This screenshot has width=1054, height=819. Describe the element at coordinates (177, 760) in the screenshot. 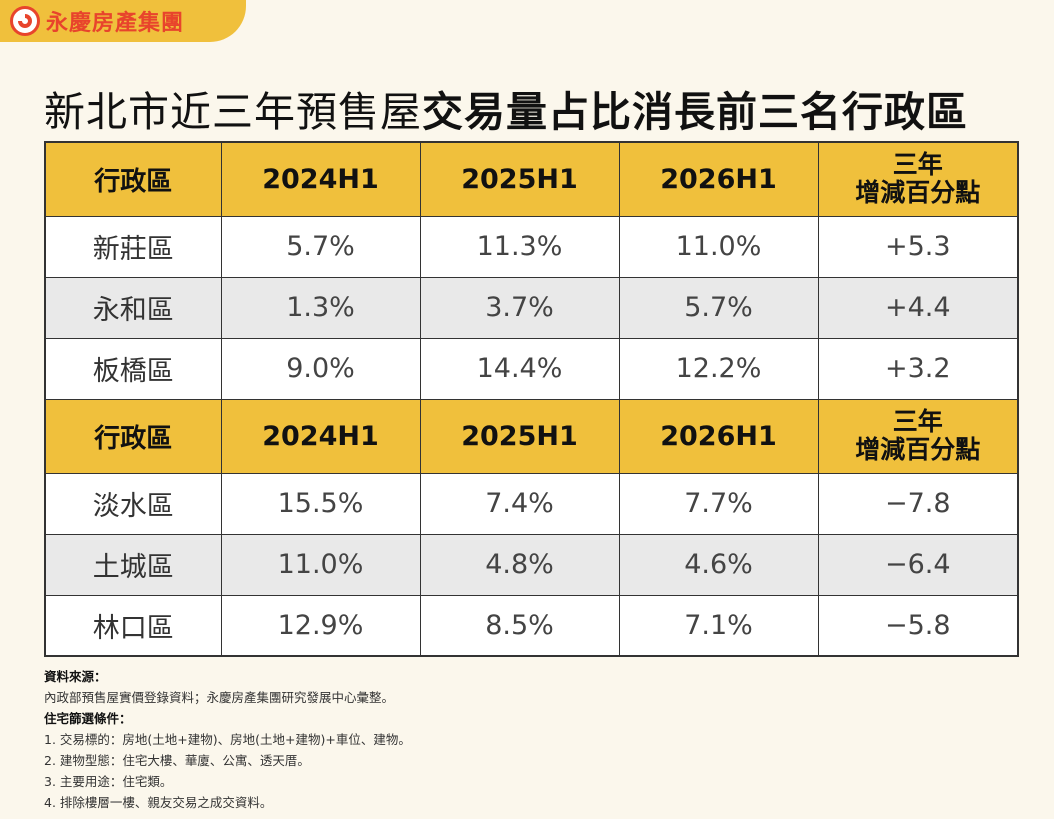

I see `criteria-item: 2. 建物型態：住宅大樓、華廈、公寓、透天厝。` at that location.